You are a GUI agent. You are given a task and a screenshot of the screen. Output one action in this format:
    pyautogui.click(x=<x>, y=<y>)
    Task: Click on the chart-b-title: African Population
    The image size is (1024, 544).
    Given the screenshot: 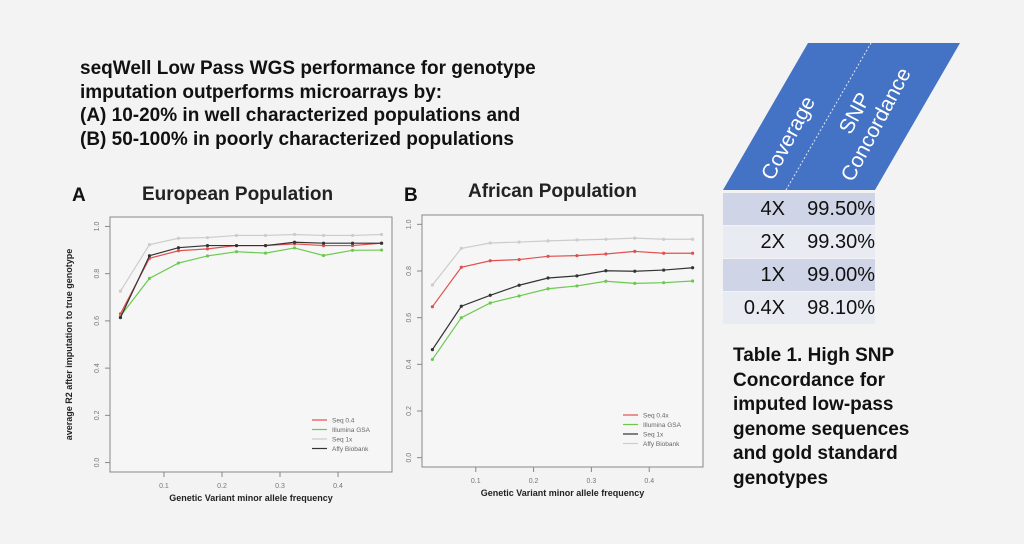 What is the action you would take?
    pyautogui.click(x=552, y=191)
    